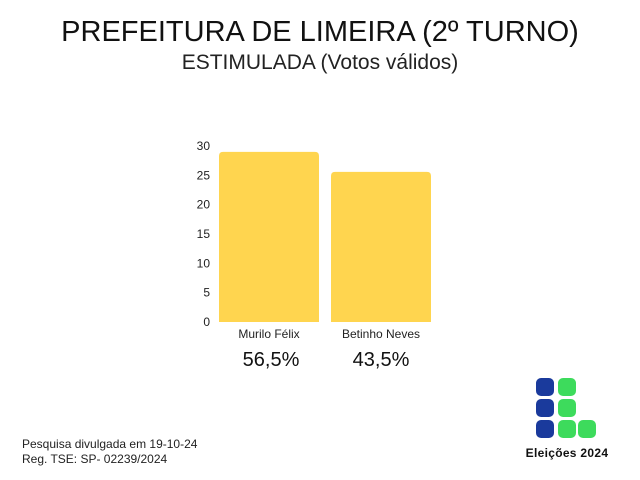  Describe the element at coordinates (320, 62) in the screenshot. I see `chart-subtitle: ESTIMULADA (Votos válidos)` at that location.